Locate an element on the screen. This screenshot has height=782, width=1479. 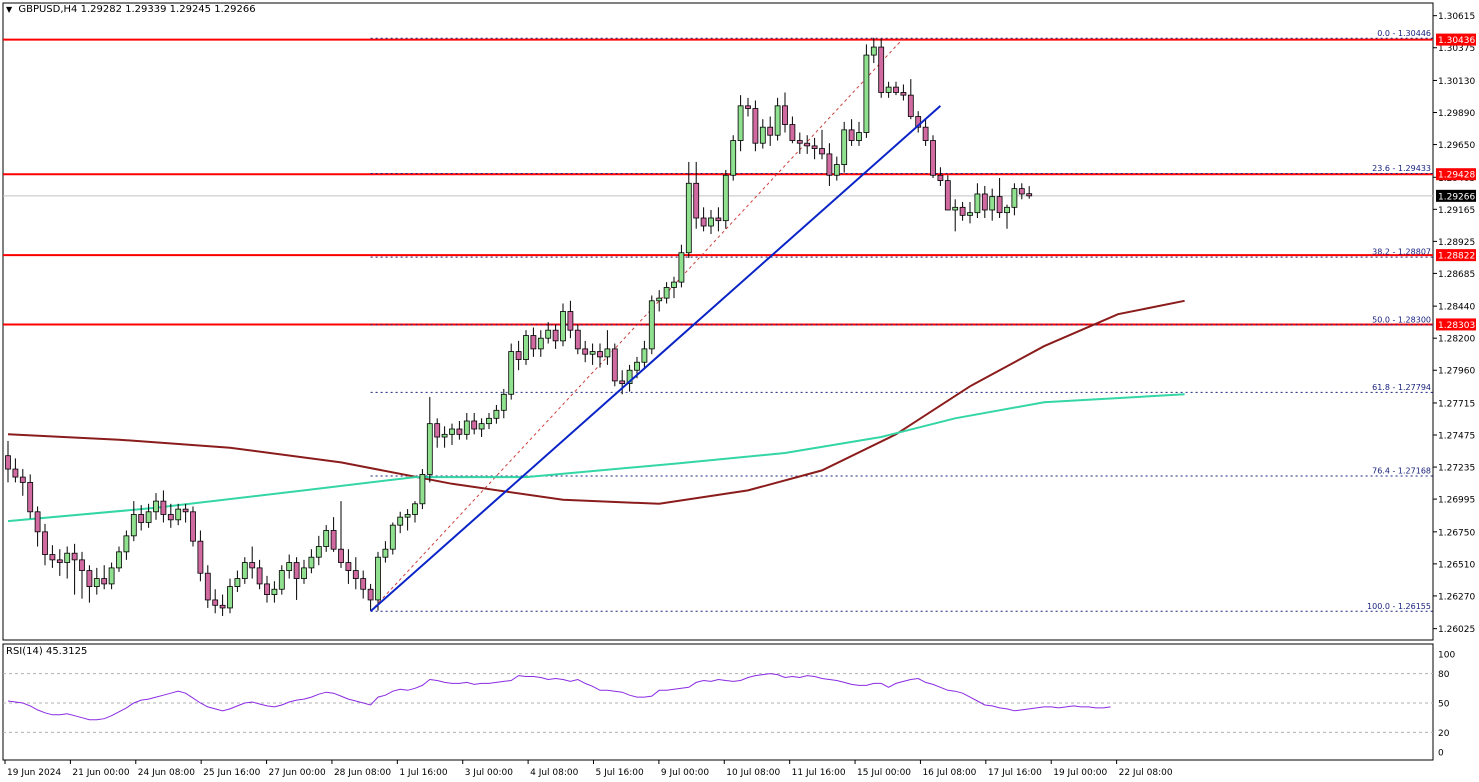
price-tick-label: 1.26270 is located at coordinates (1456, 597).